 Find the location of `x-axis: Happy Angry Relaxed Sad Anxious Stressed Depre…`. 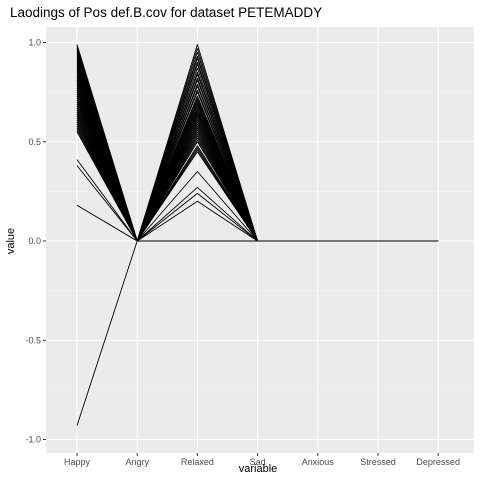

x-axis: Happy Angry Relaxed Sad Anxious Stressed Depre… is located at coordinates (262, 460).